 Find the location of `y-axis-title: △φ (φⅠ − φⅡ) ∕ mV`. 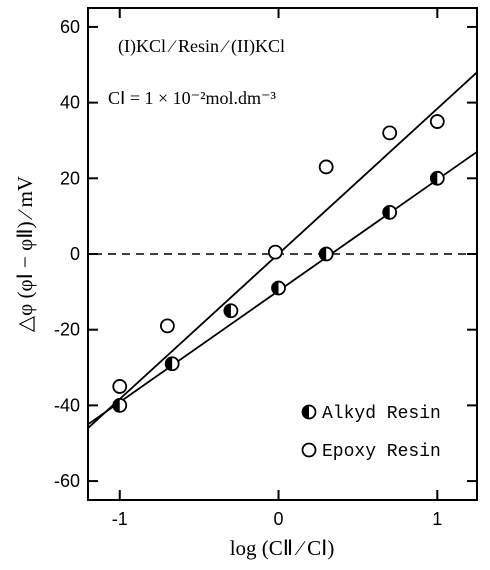

y-axis-title: △φ (φⅠ − φⅡ) ∕ mV is located at coordinates (25, 254).